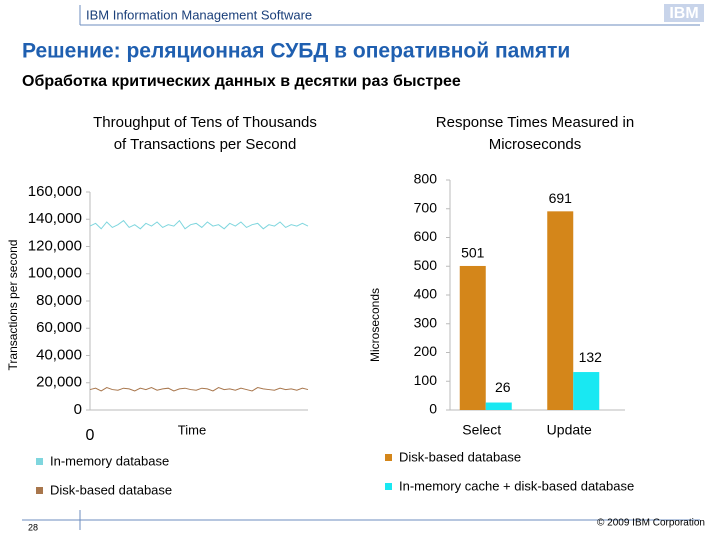 The height and width of the screenshot is (540, 720). What do you see at coordinates (199, 14) in the screenshot?
I see `brand: IBM Information Management Software` at bounding box center [199, 14].